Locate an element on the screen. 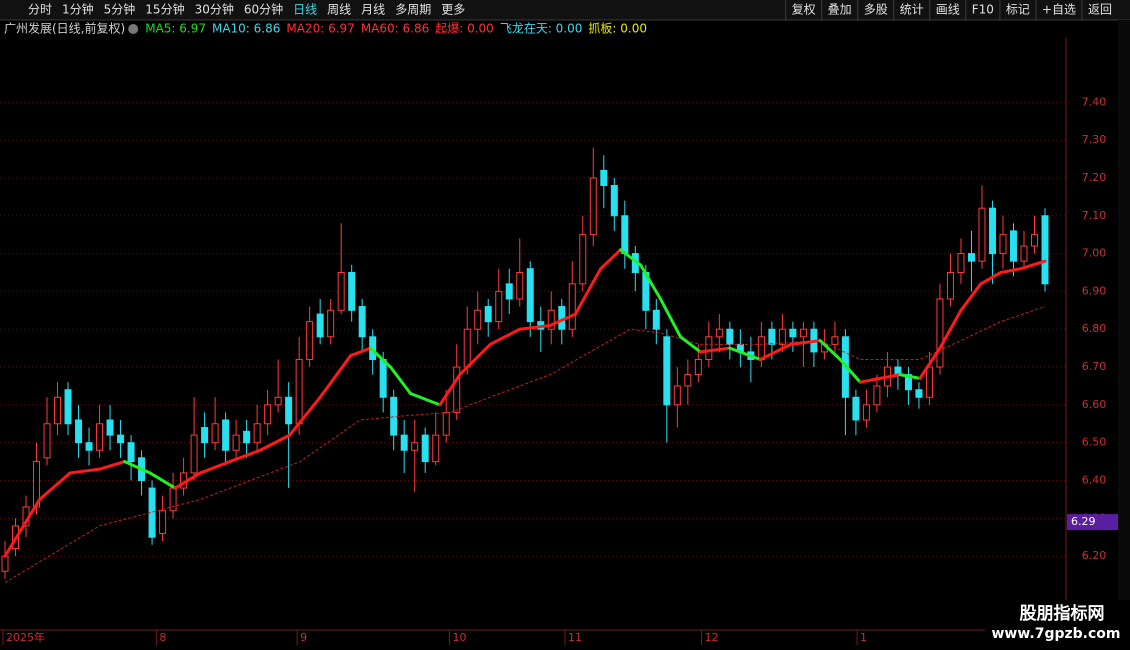 The height and width of the screenshot is (650, 1130). menu-button: 复权 is located at coordinates (804, 10).